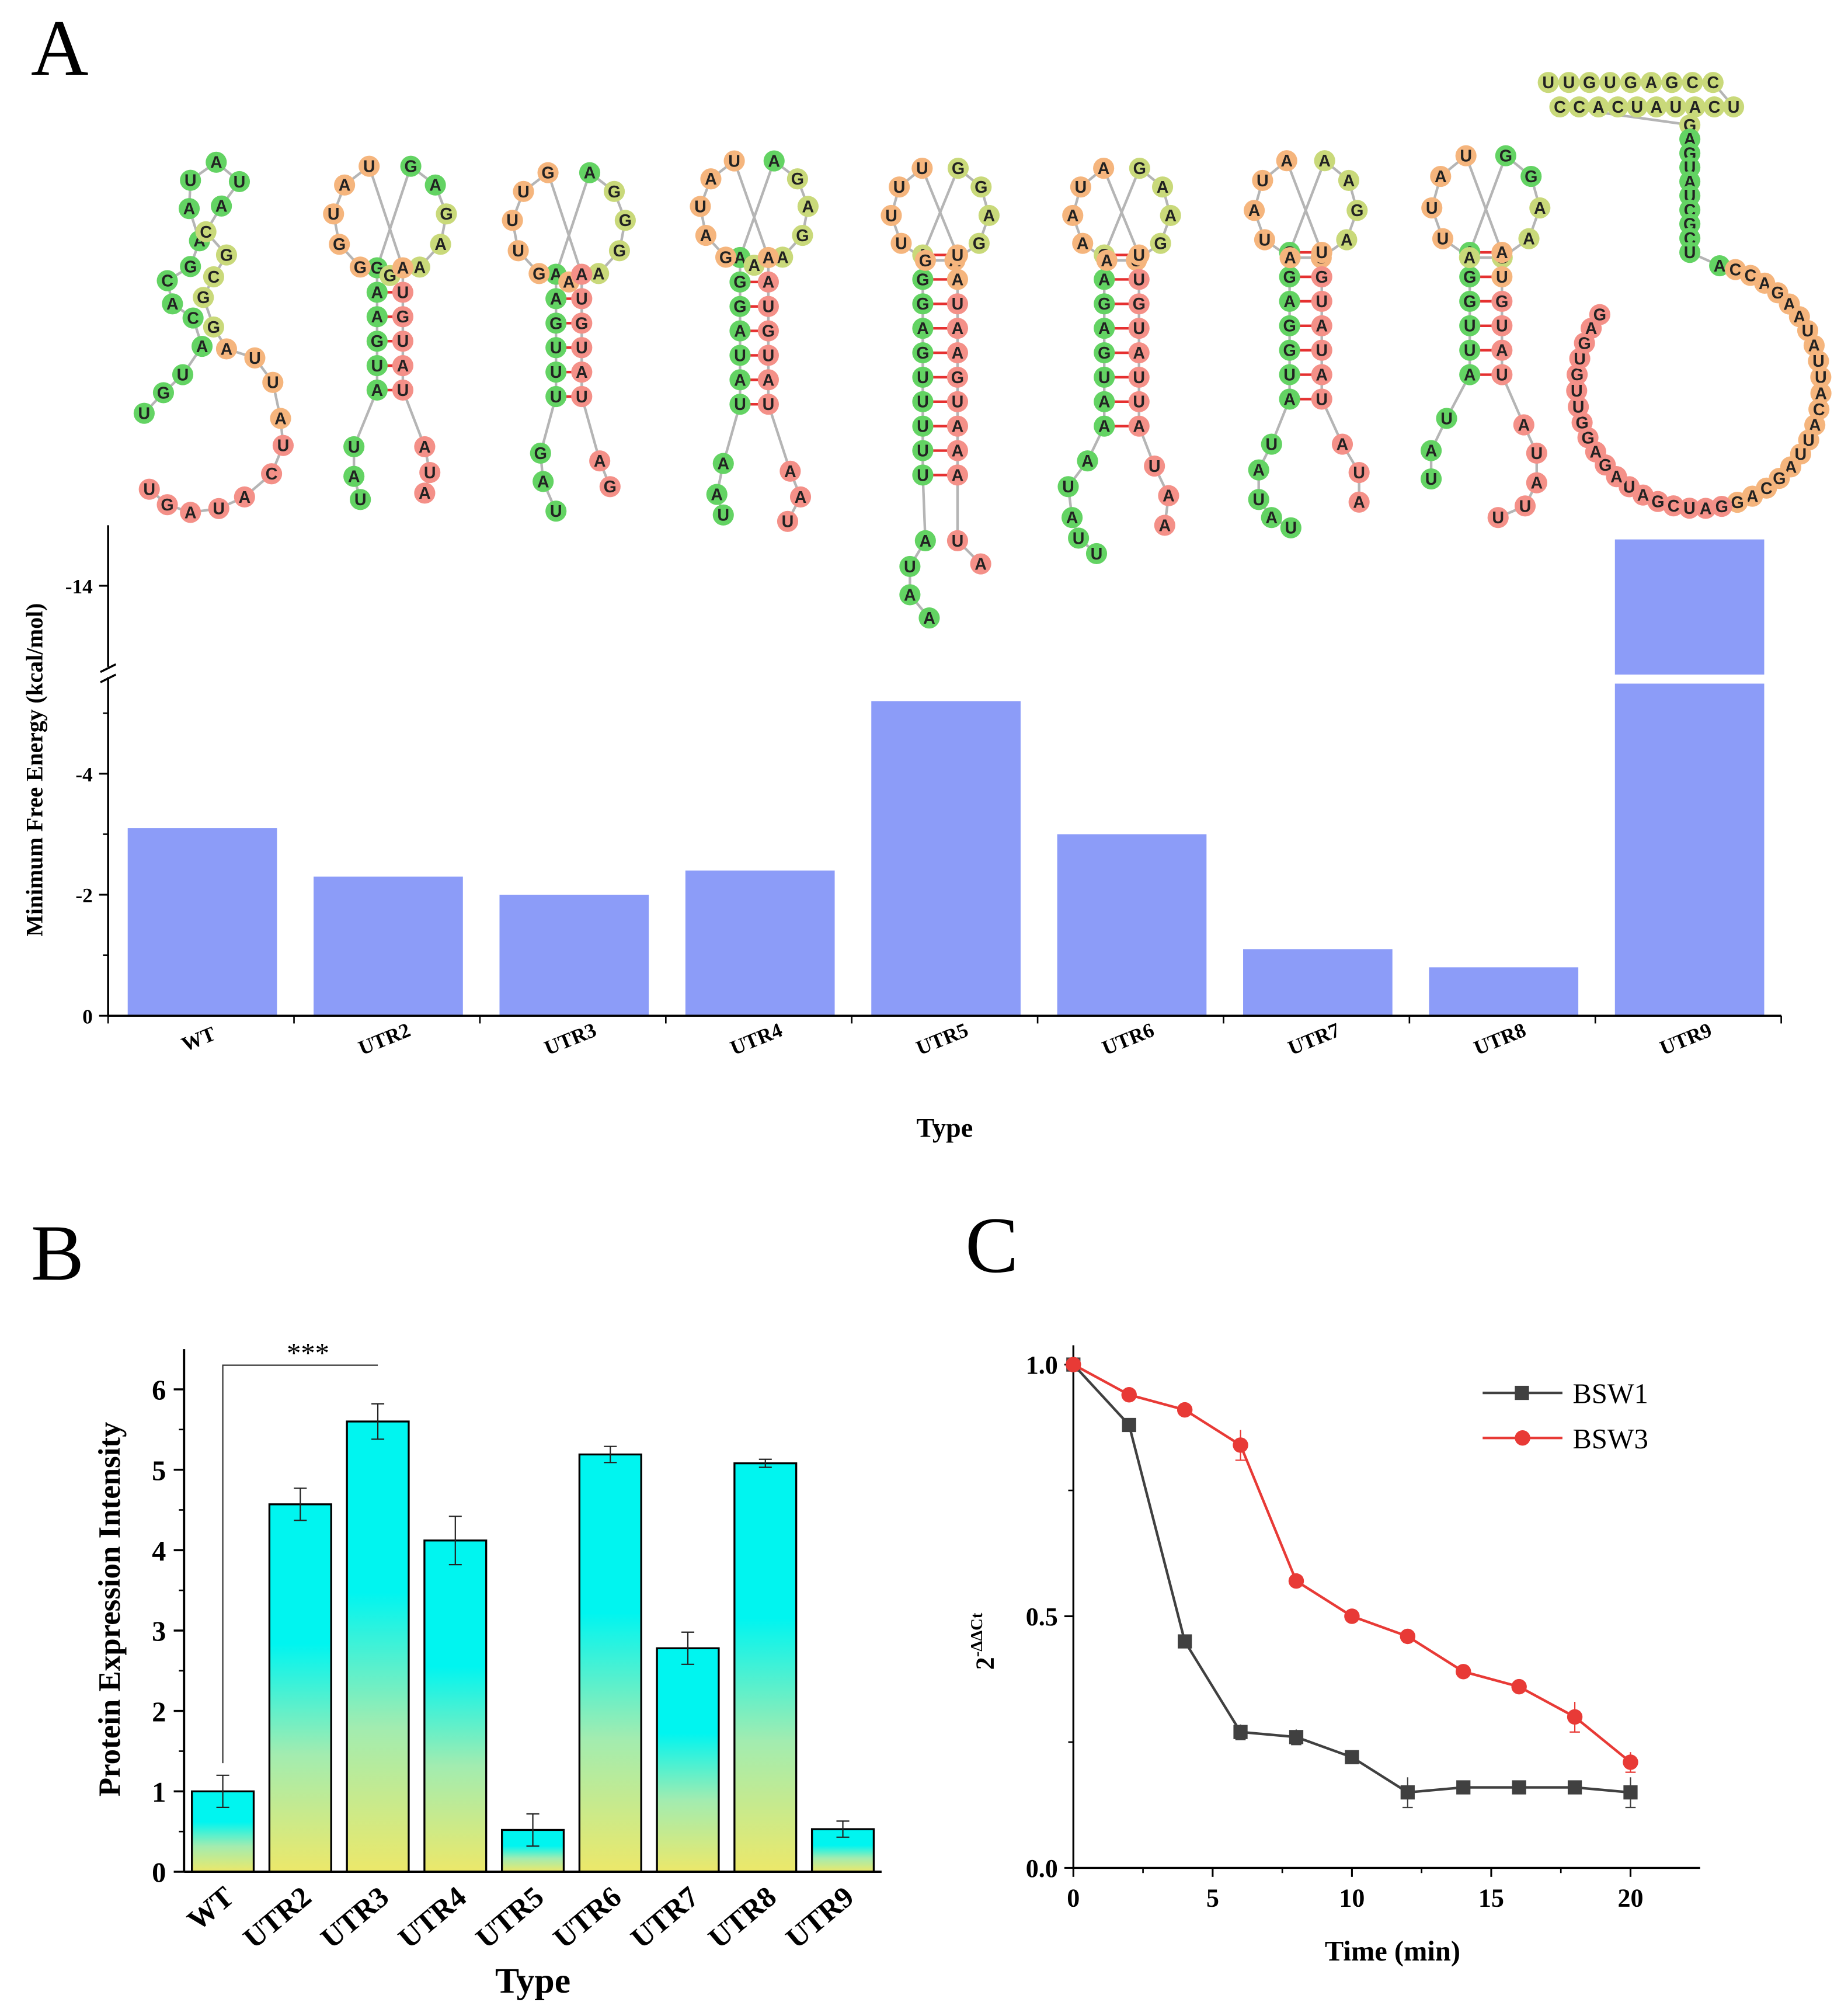 This screenshot has width=1834, height=2016. I want to click on point-bsw1, so click(1296, 1737).